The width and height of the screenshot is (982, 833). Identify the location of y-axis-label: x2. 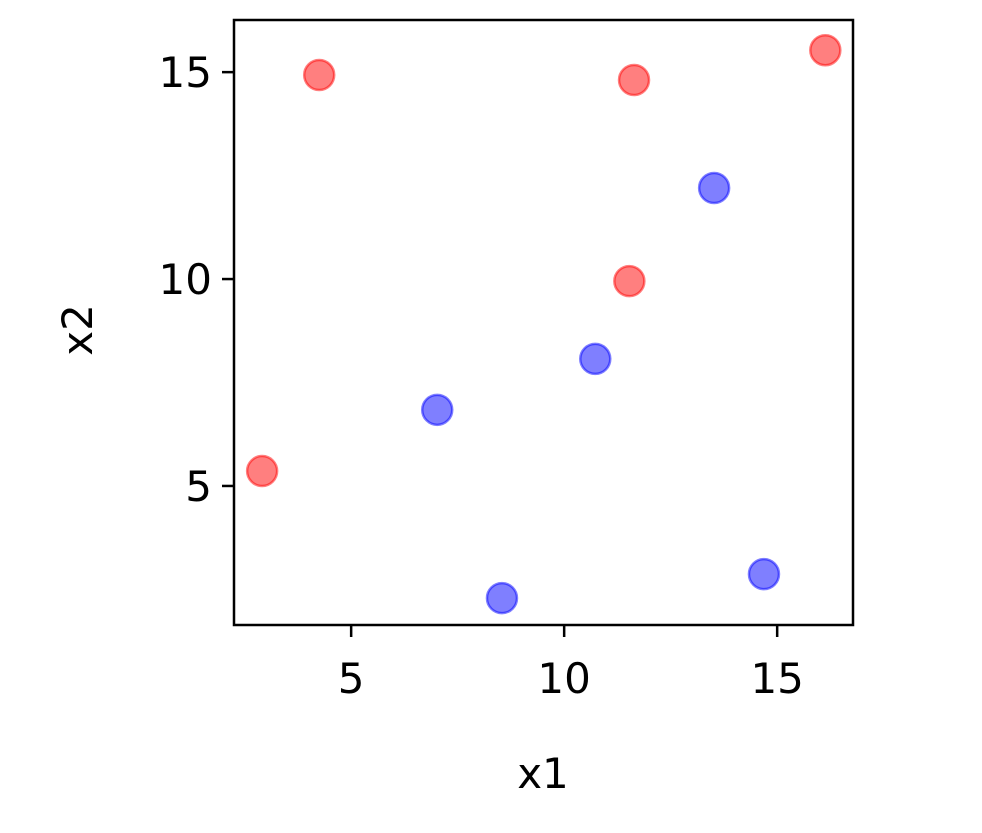
(77, 330).